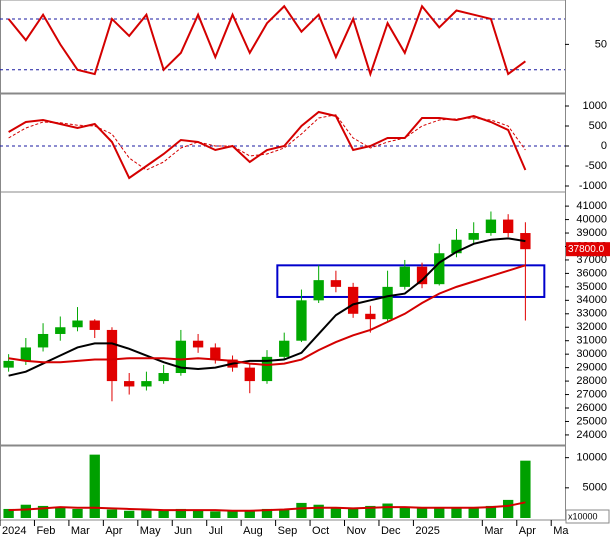  I want to click on y-tick-label: 30000, so click(591, 354).